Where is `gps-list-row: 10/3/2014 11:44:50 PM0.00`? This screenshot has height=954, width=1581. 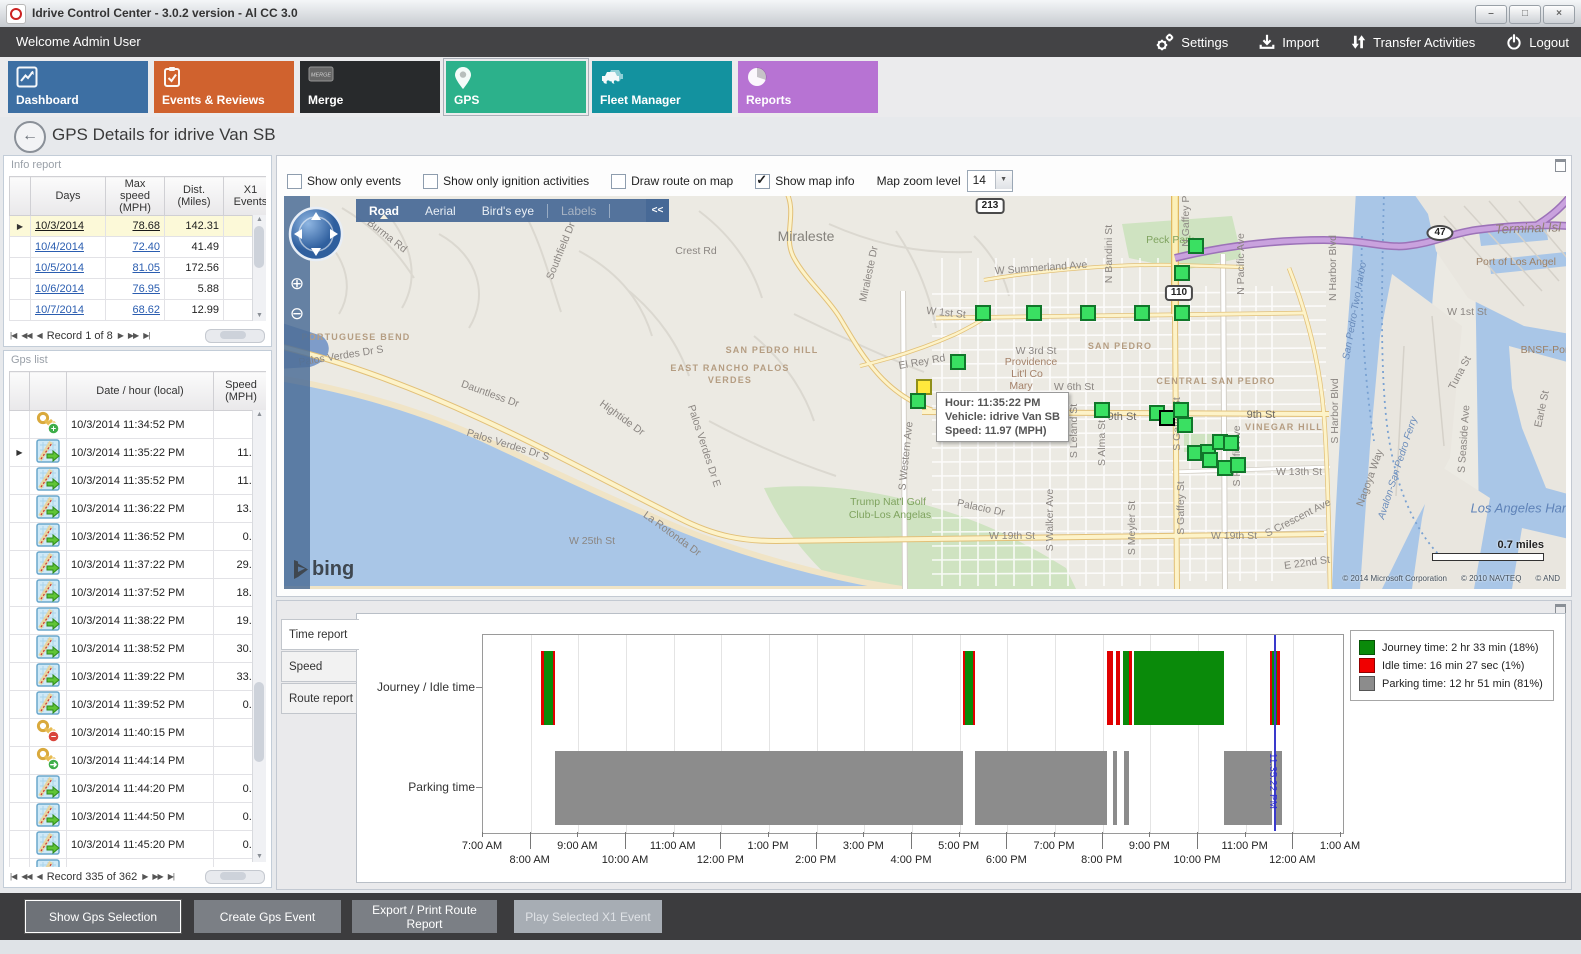
gps-list-row: 10/3/2014 11:44:50 PM0.00 is located at coordinates (137, 816).